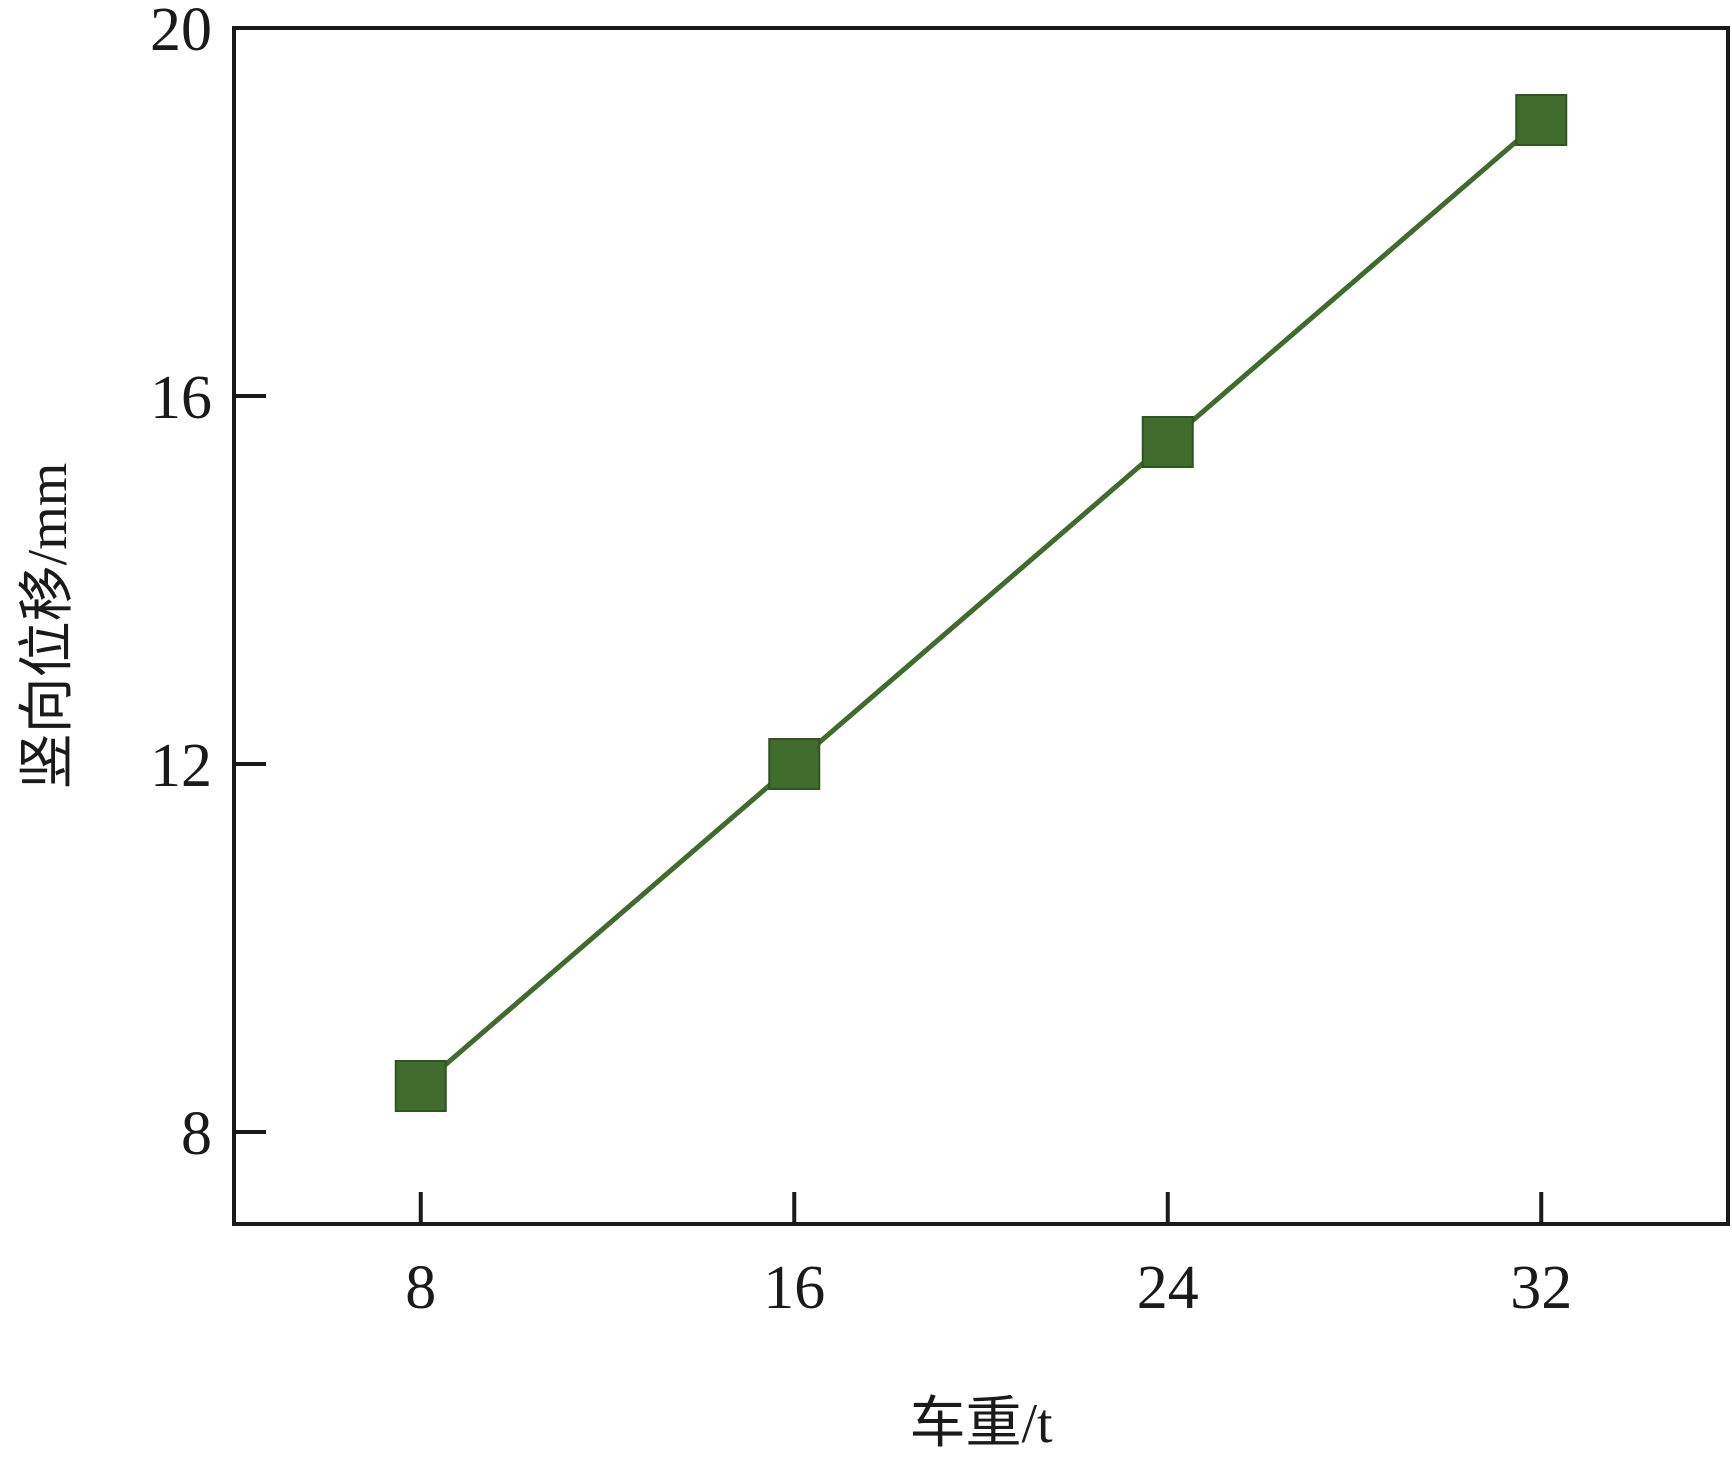 Image resolution: width=1732 pixels, height=1461 pixels. What do you see at coordinates (981, 1424) in the screenshot?
I see `x-axis-label: 车重/t` at bounding box center [981, 1424].